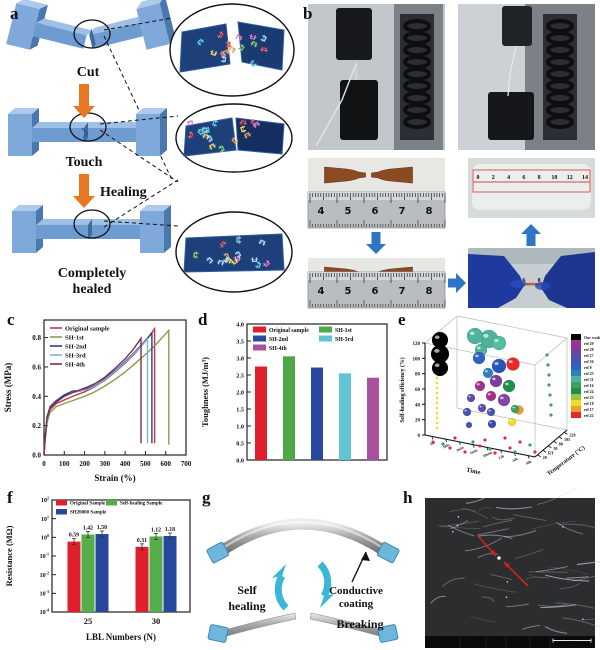  Describe the element at coordinates (240, 460) in the screenshot. I see `svg-text: 0.0` at that location.